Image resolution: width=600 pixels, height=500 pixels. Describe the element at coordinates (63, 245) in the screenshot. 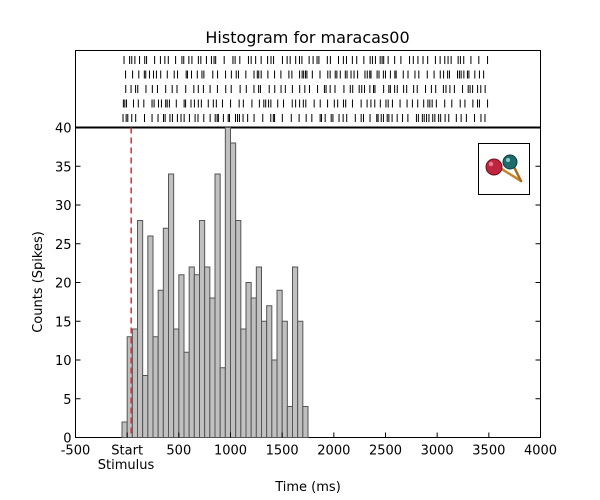

I see `y-tick-label: 25` at that location.